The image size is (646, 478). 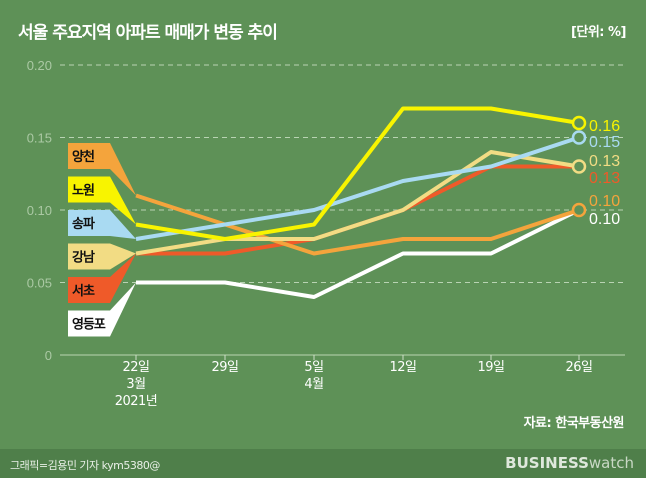 What do you see at coordinates (323, 463) in the screenshot?
I see `footer-bar: 그래픽=김용민 기자 kym5380@ BUSINESSwatch` at bounding box center [323, 463].